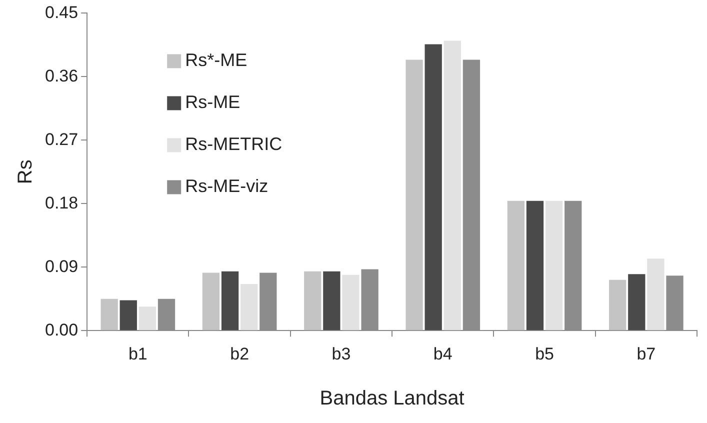 The image size is (707, 423). What do you see at coordinates (61, 76) in the screenshot?
I see `y-tick-label: 0.36` at bounding box center [61, 76].